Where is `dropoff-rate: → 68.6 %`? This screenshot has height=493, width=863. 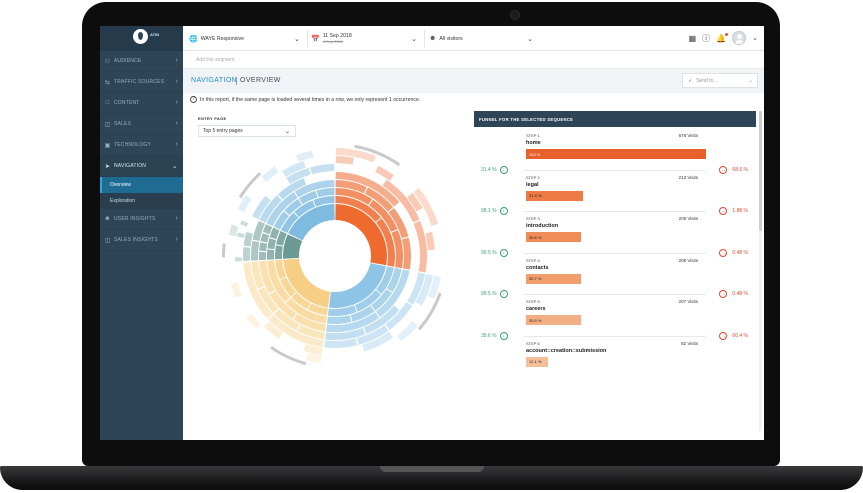
dropoff-rate: → 68.6 % is located at coordinates (733, 169).